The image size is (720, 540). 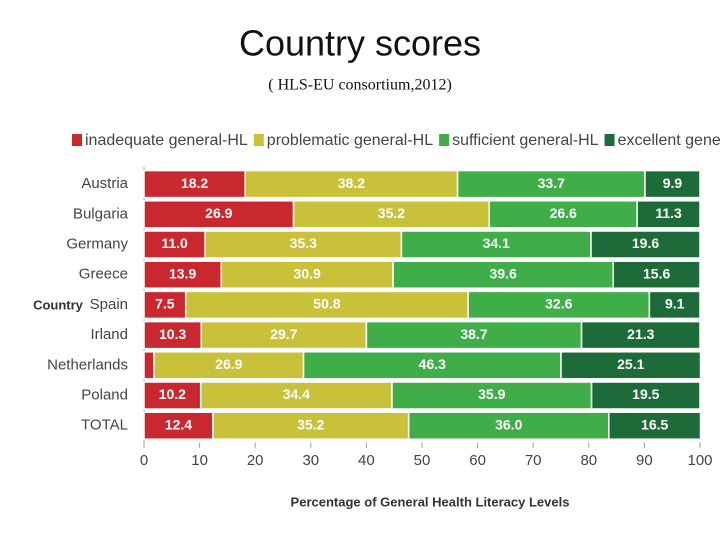 What do you see at coordinates (87, 364) in the screenshot?
I see `y-tick-label: Netherlands` at bounding box center [87, 364].